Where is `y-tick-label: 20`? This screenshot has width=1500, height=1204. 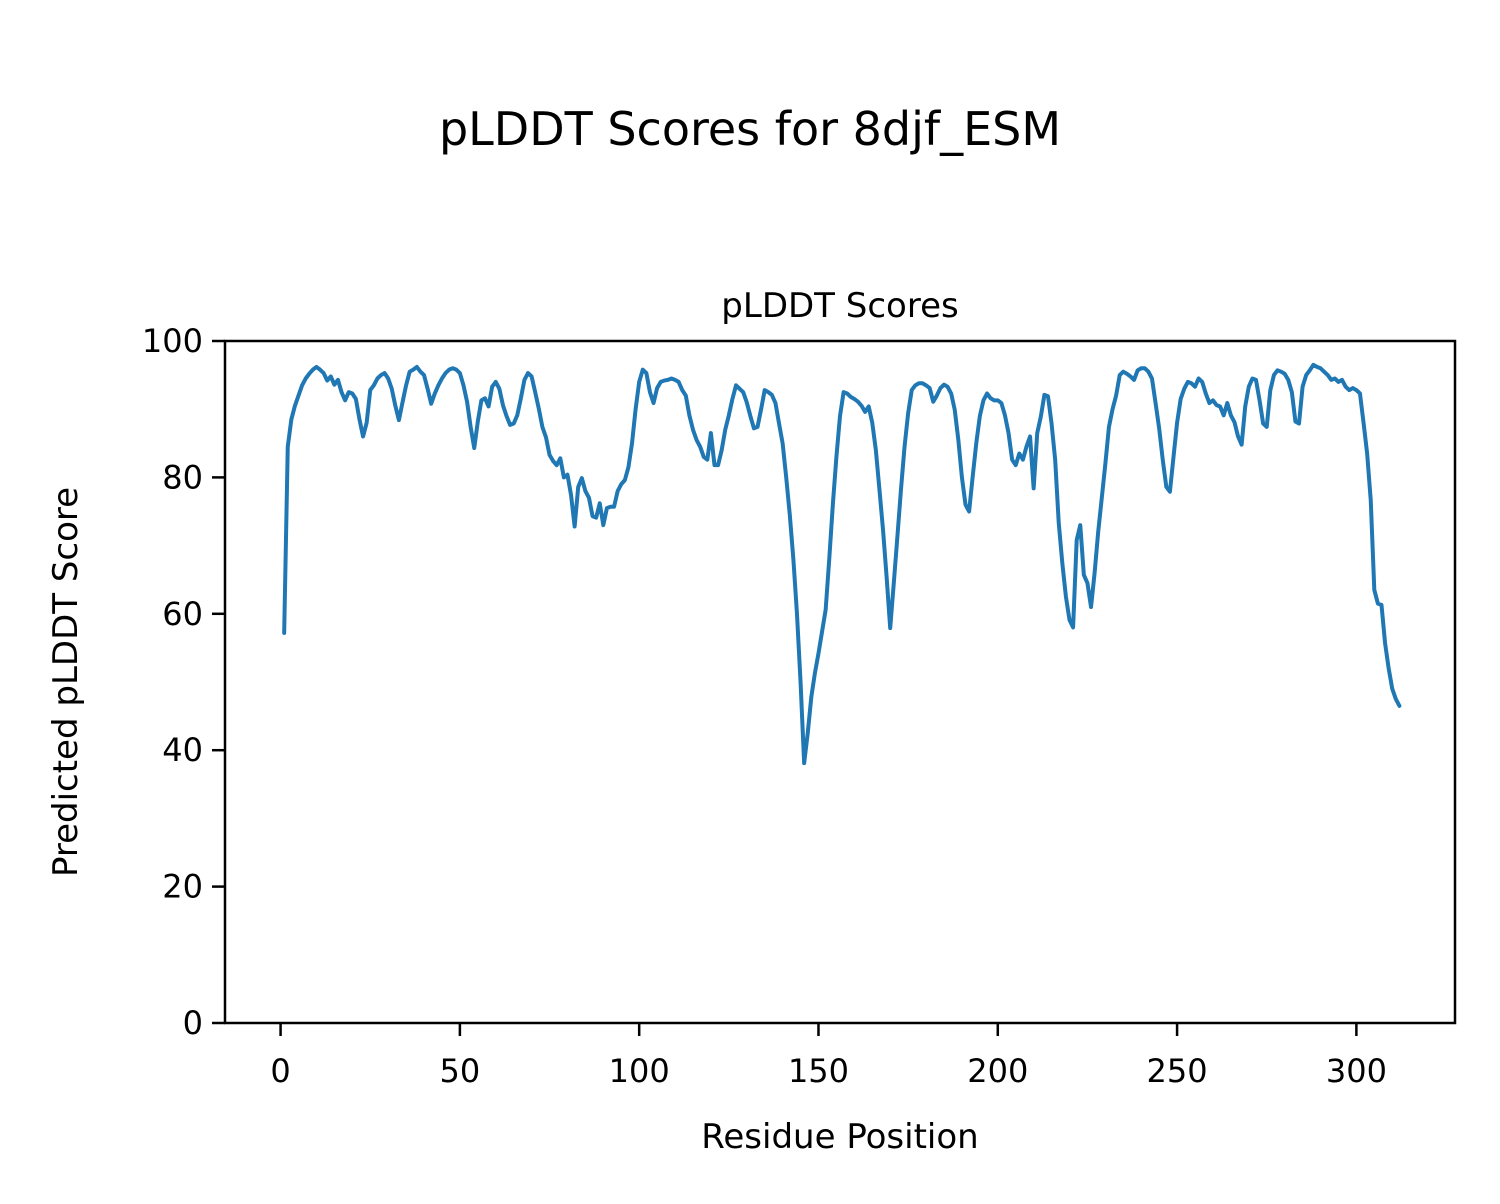
y-tick-label: 20 is located at coordinates (182, 887).